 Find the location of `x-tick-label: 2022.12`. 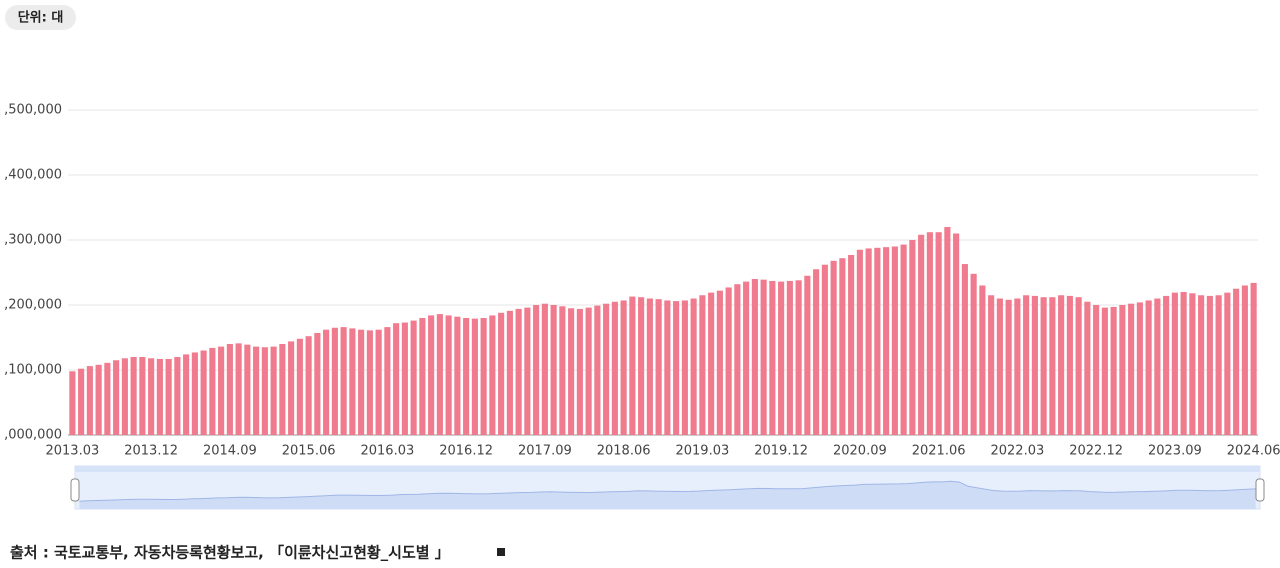

x-tick-label: 2022.12 is located at coordinates (1096, 451).